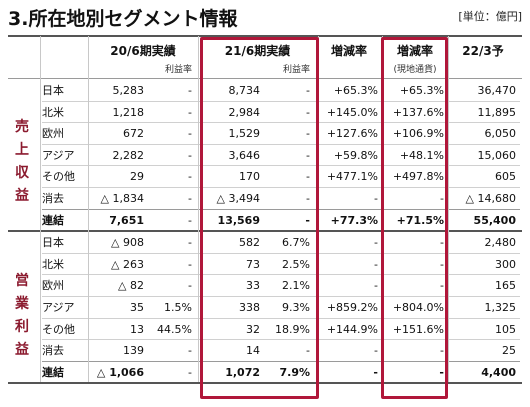  I want to click on header-fy20: 20/6期実績, so click(143, 51).